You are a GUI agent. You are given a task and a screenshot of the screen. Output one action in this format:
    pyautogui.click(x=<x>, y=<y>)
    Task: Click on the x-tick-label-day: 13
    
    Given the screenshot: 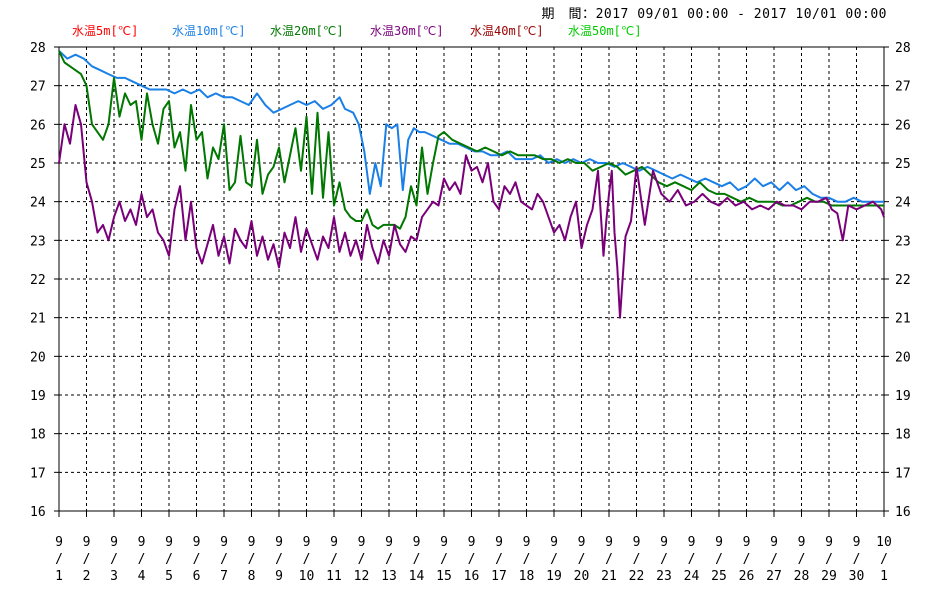 What is the action you would take?
    pyautogui.click(x=389, y=576)
    